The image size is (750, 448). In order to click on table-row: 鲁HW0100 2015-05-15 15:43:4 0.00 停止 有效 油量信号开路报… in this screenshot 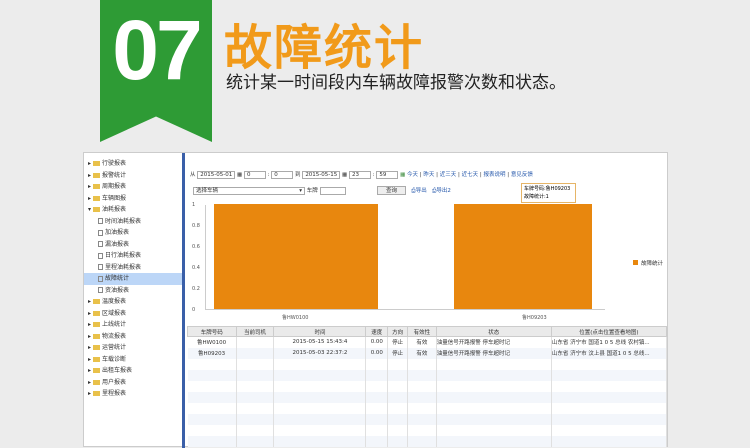, I will do `click(427, 342)`.